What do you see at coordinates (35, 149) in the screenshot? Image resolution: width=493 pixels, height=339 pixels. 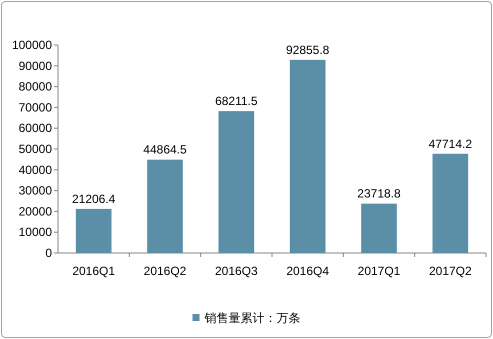 I see `y-tick-label: 50000` at bounding box center [35, 149].